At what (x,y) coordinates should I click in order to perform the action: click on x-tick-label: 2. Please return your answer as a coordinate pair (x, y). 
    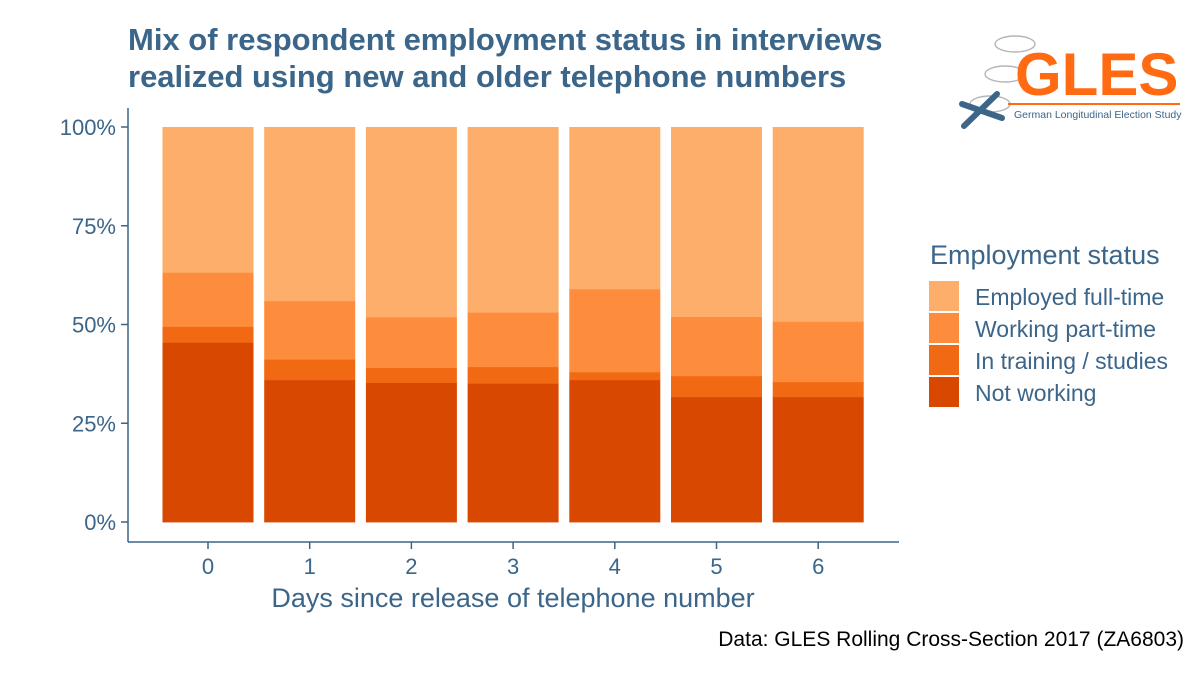
    Looking at the image, I should click on (411, 566).